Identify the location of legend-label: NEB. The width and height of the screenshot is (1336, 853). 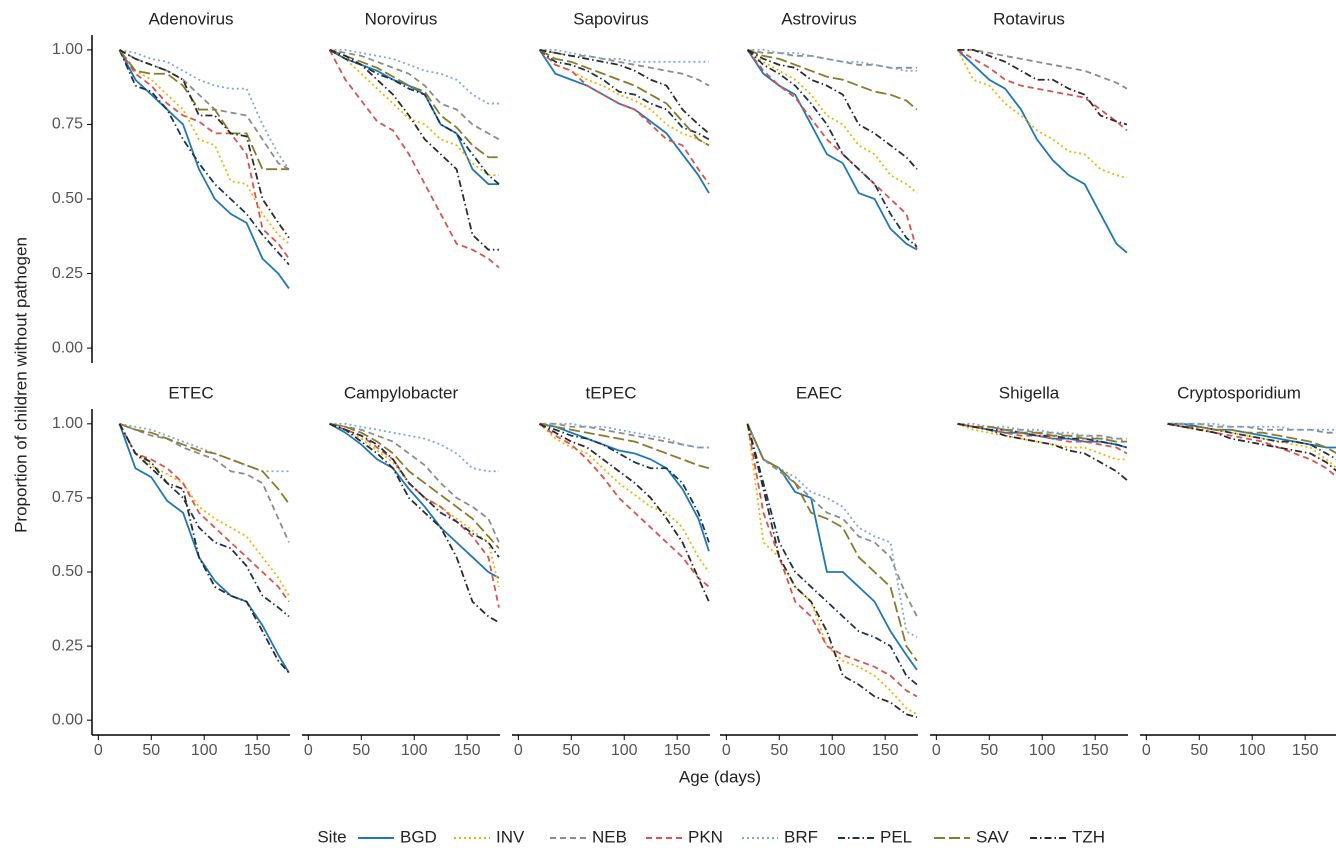
(609, 836).